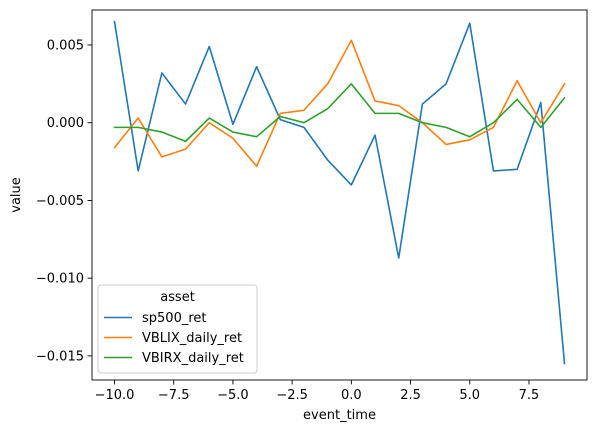 The width and height of the screenshot is (596, 433). I want to click on legend-entries: sp500_ret VBLIX_daily_ret VBIRX_daily_ret, so click(174, 338).